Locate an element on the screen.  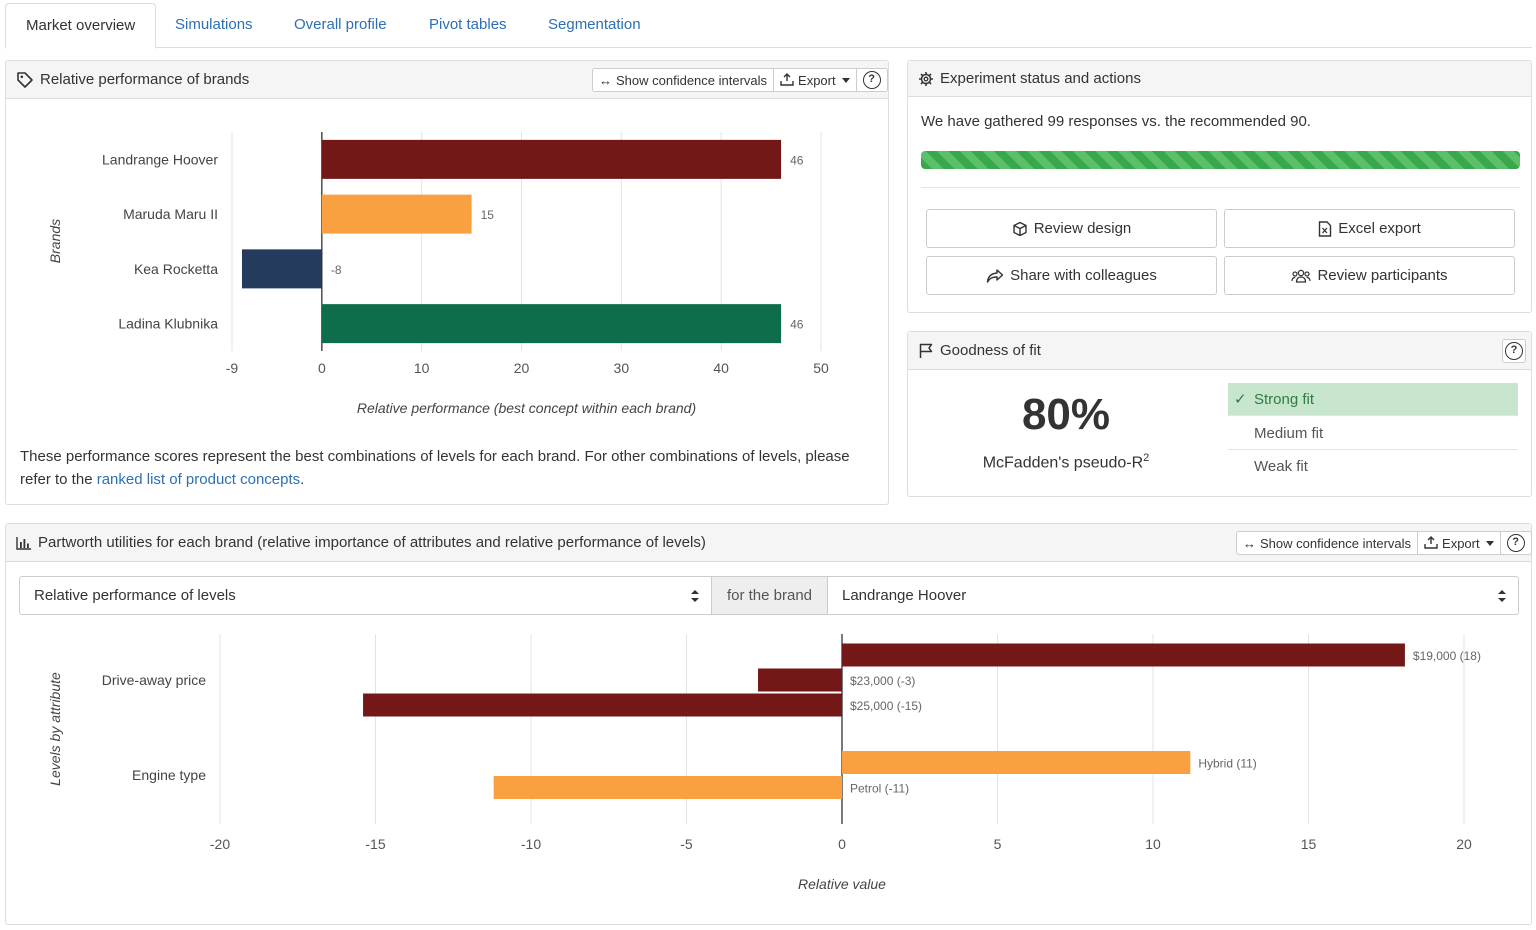
category-label: Kea Rocketta is located at coordinates (176, 269).